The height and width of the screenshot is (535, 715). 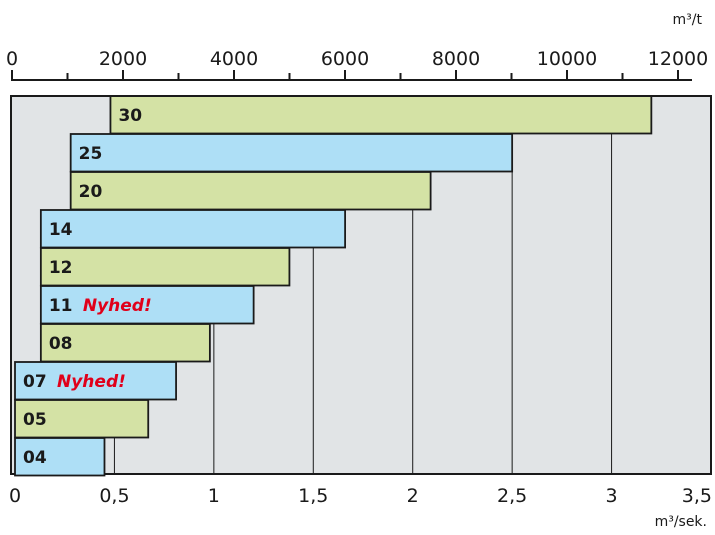 What do you see at coordinates (123, 59) in the screenshot?
I see `top-axis-tick-label: 2000` at bounding box center [123, 59].